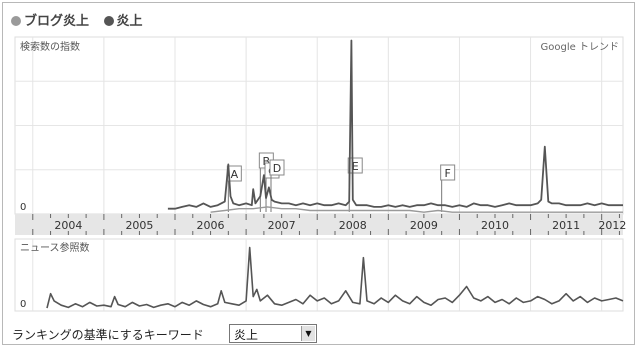 The height and width of the screenshot is (349, 639). I want to click on annotation-flag-d, so click(277, 167).